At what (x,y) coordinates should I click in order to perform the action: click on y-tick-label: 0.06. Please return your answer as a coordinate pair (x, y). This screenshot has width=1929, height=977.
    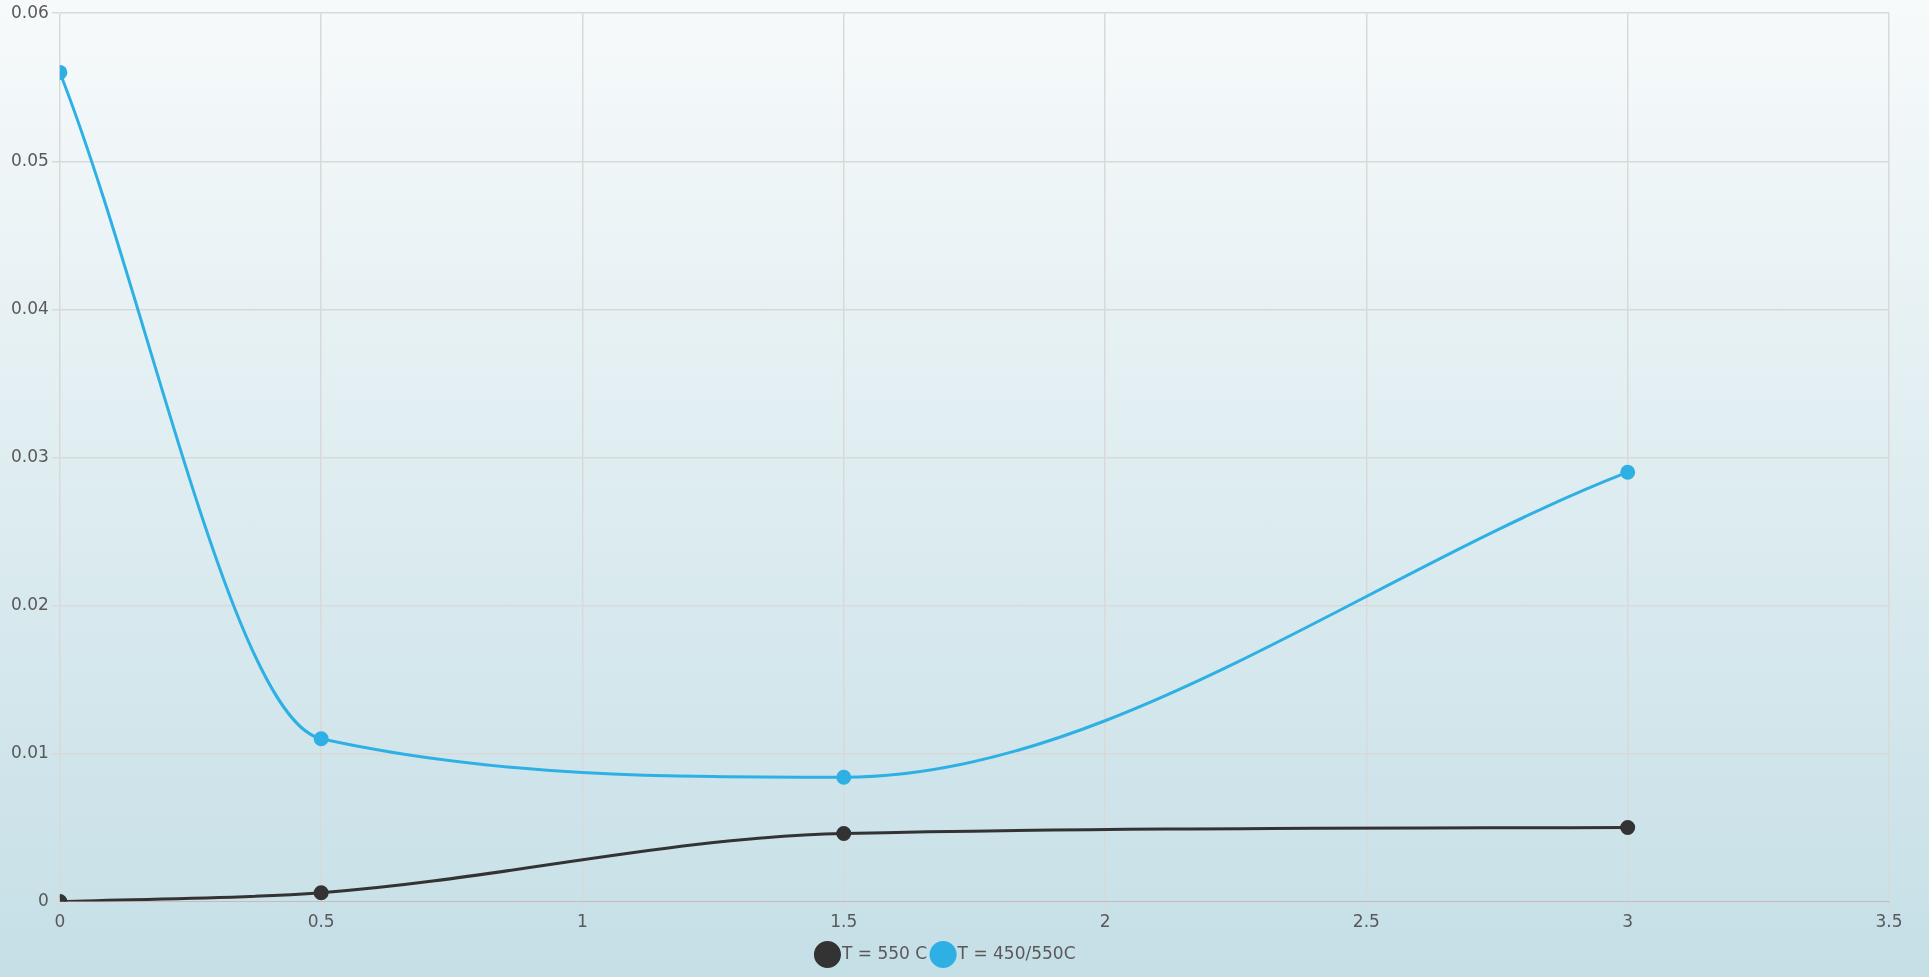
    Looking at the image, I should click on (29, 11).